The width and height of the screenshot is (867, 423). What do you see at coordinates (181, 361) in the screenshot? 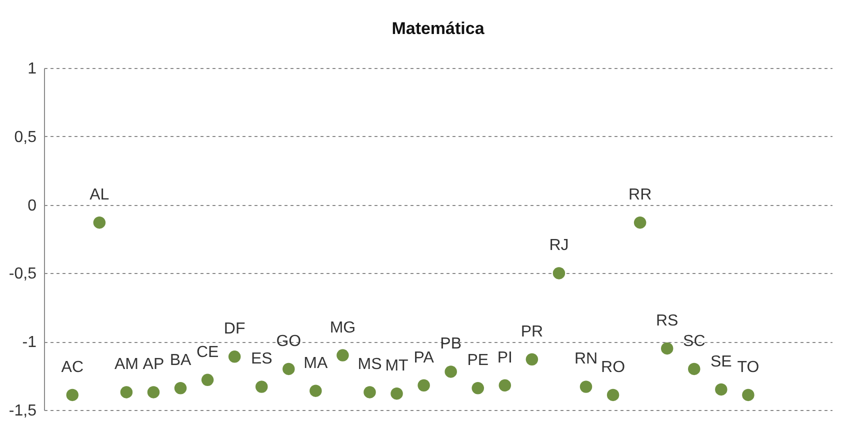
I see `x-tick-label: BA` at bounding box center [181, 361].